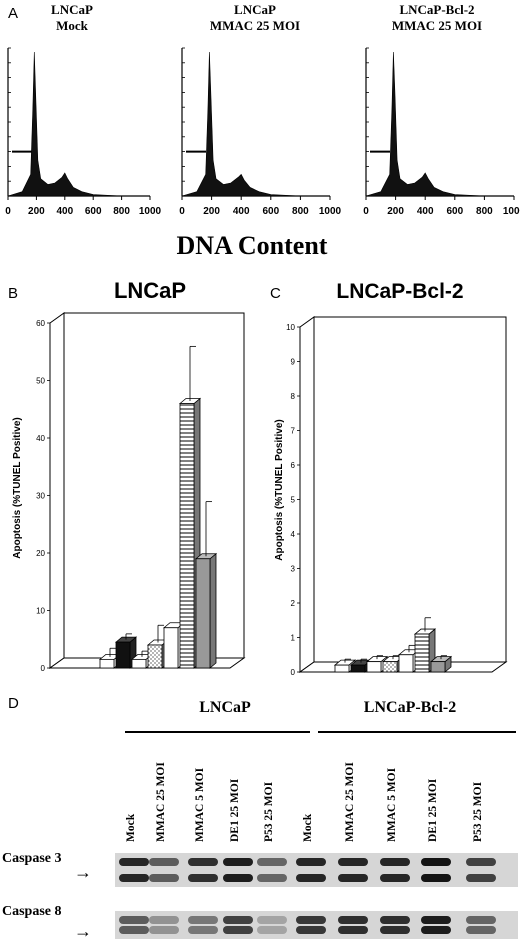  I want to click on lane-label: DE1 25 MOI, so click(235, 810).